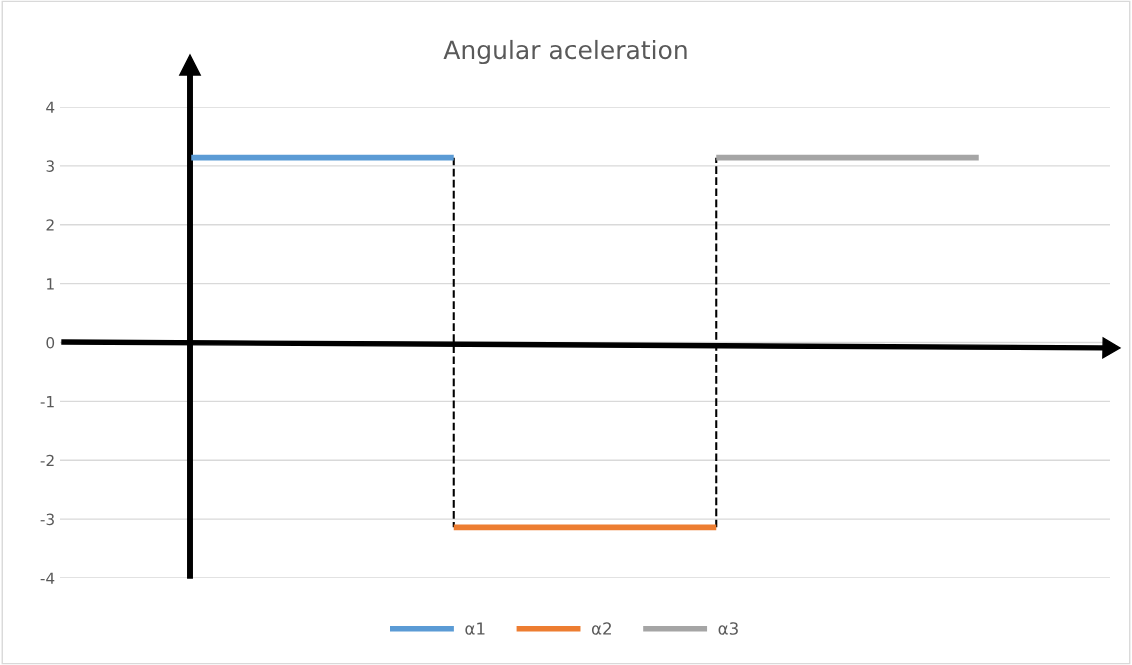 The image size is (1132, 665). What do you see at coordinates (50, 166) in the screenshot?
I see `y-tick-label: 3` at bounding box center [50, 166].